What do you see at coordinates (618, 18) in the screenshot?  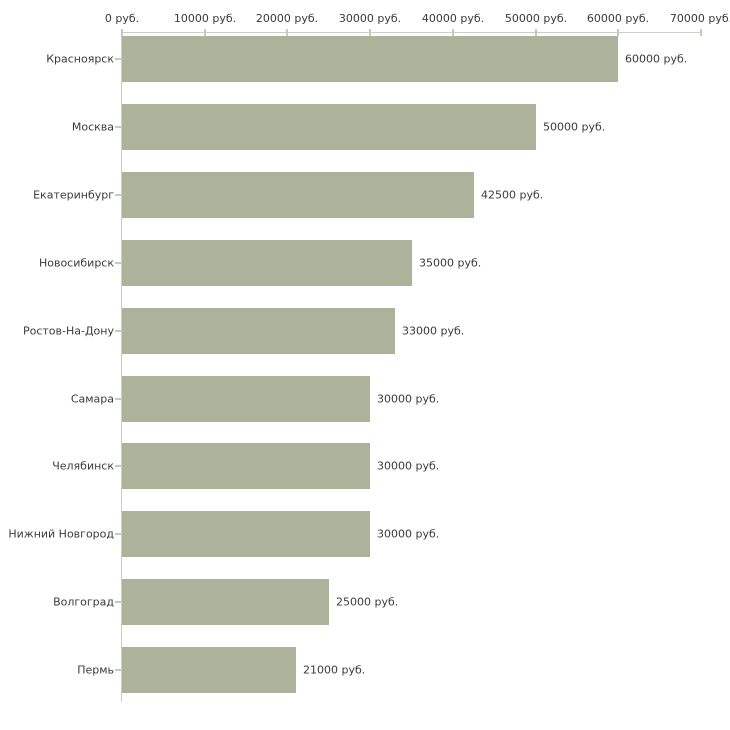 I see `x-tick-label: 60000 руб.` at bounding box center [618, 18].